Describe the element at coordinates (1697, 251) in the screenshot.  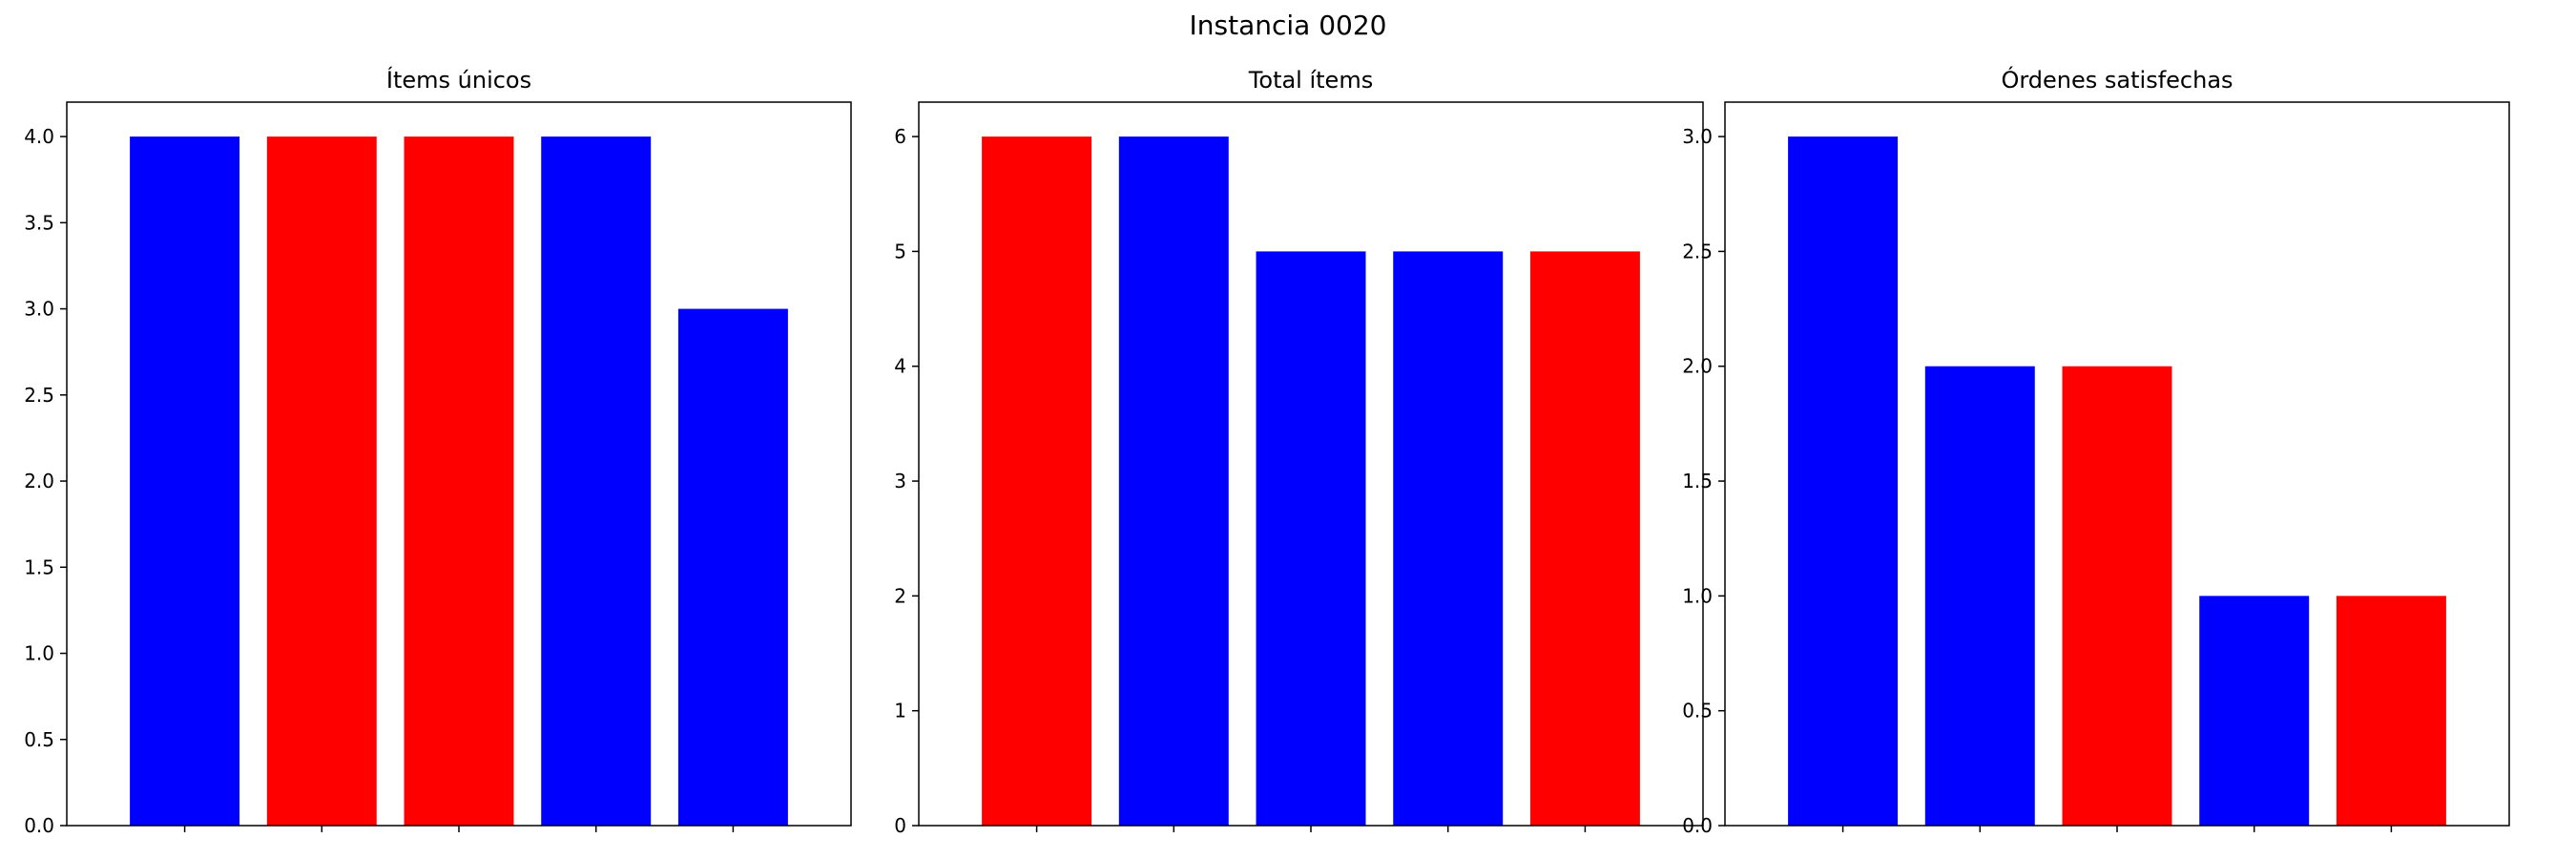
I see `chart3-ytick-label-6: 2.5` at that location.